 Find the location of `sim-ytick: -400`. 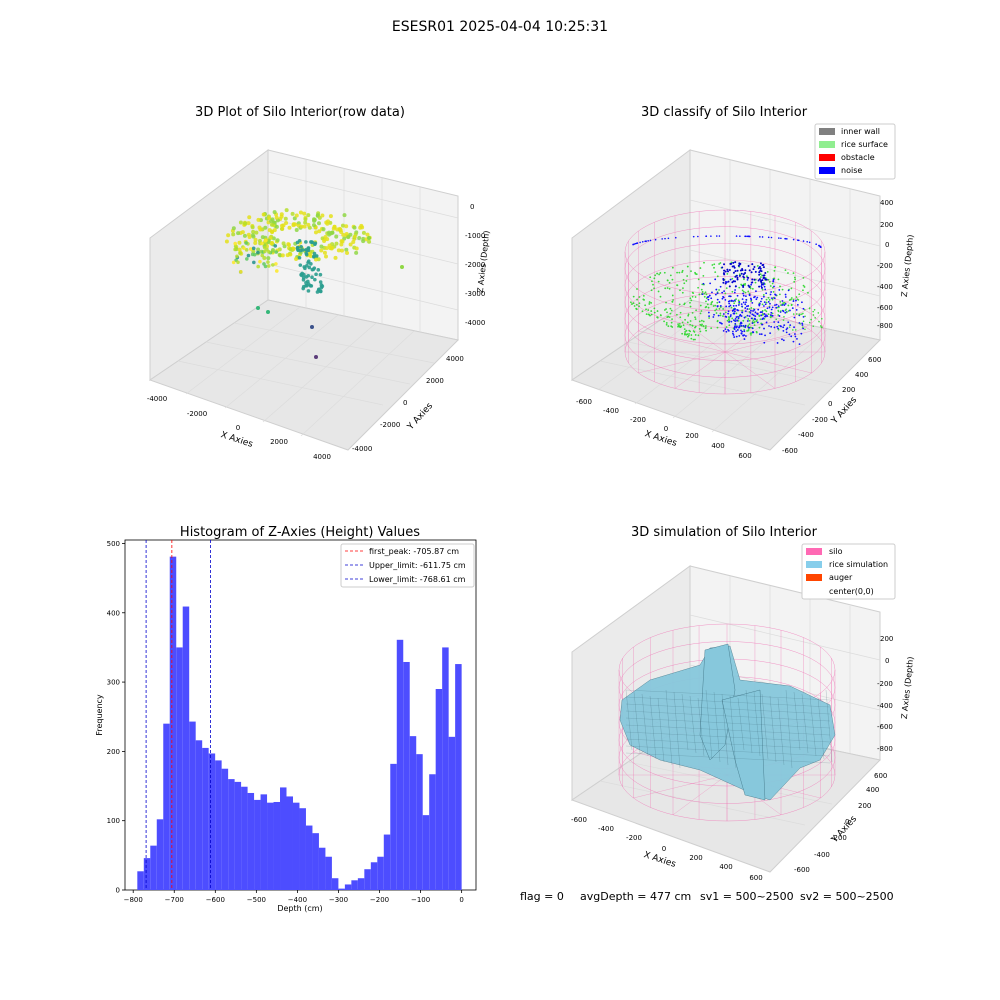

sim-ytick: -400 is located at coordinates (822, 855).